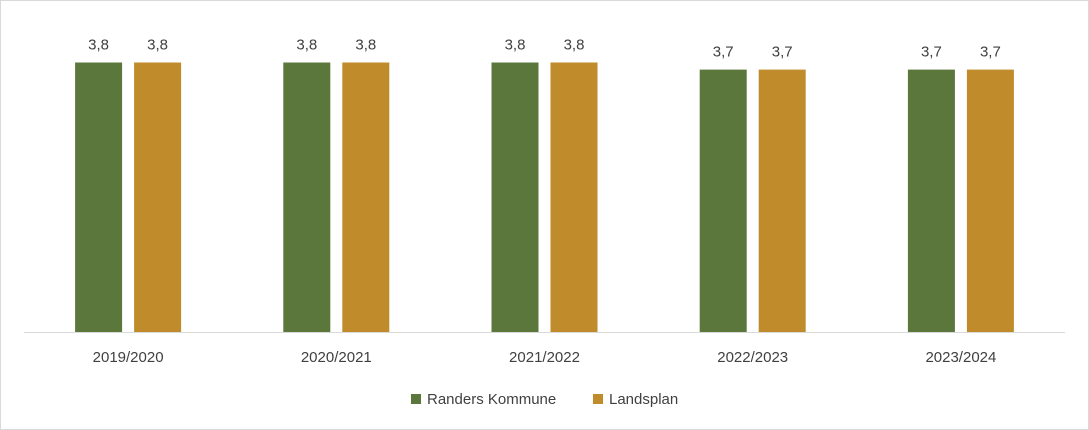 The image size is (1089, 430). I want to click on category-label: 2021/2022, so click(544, 357).